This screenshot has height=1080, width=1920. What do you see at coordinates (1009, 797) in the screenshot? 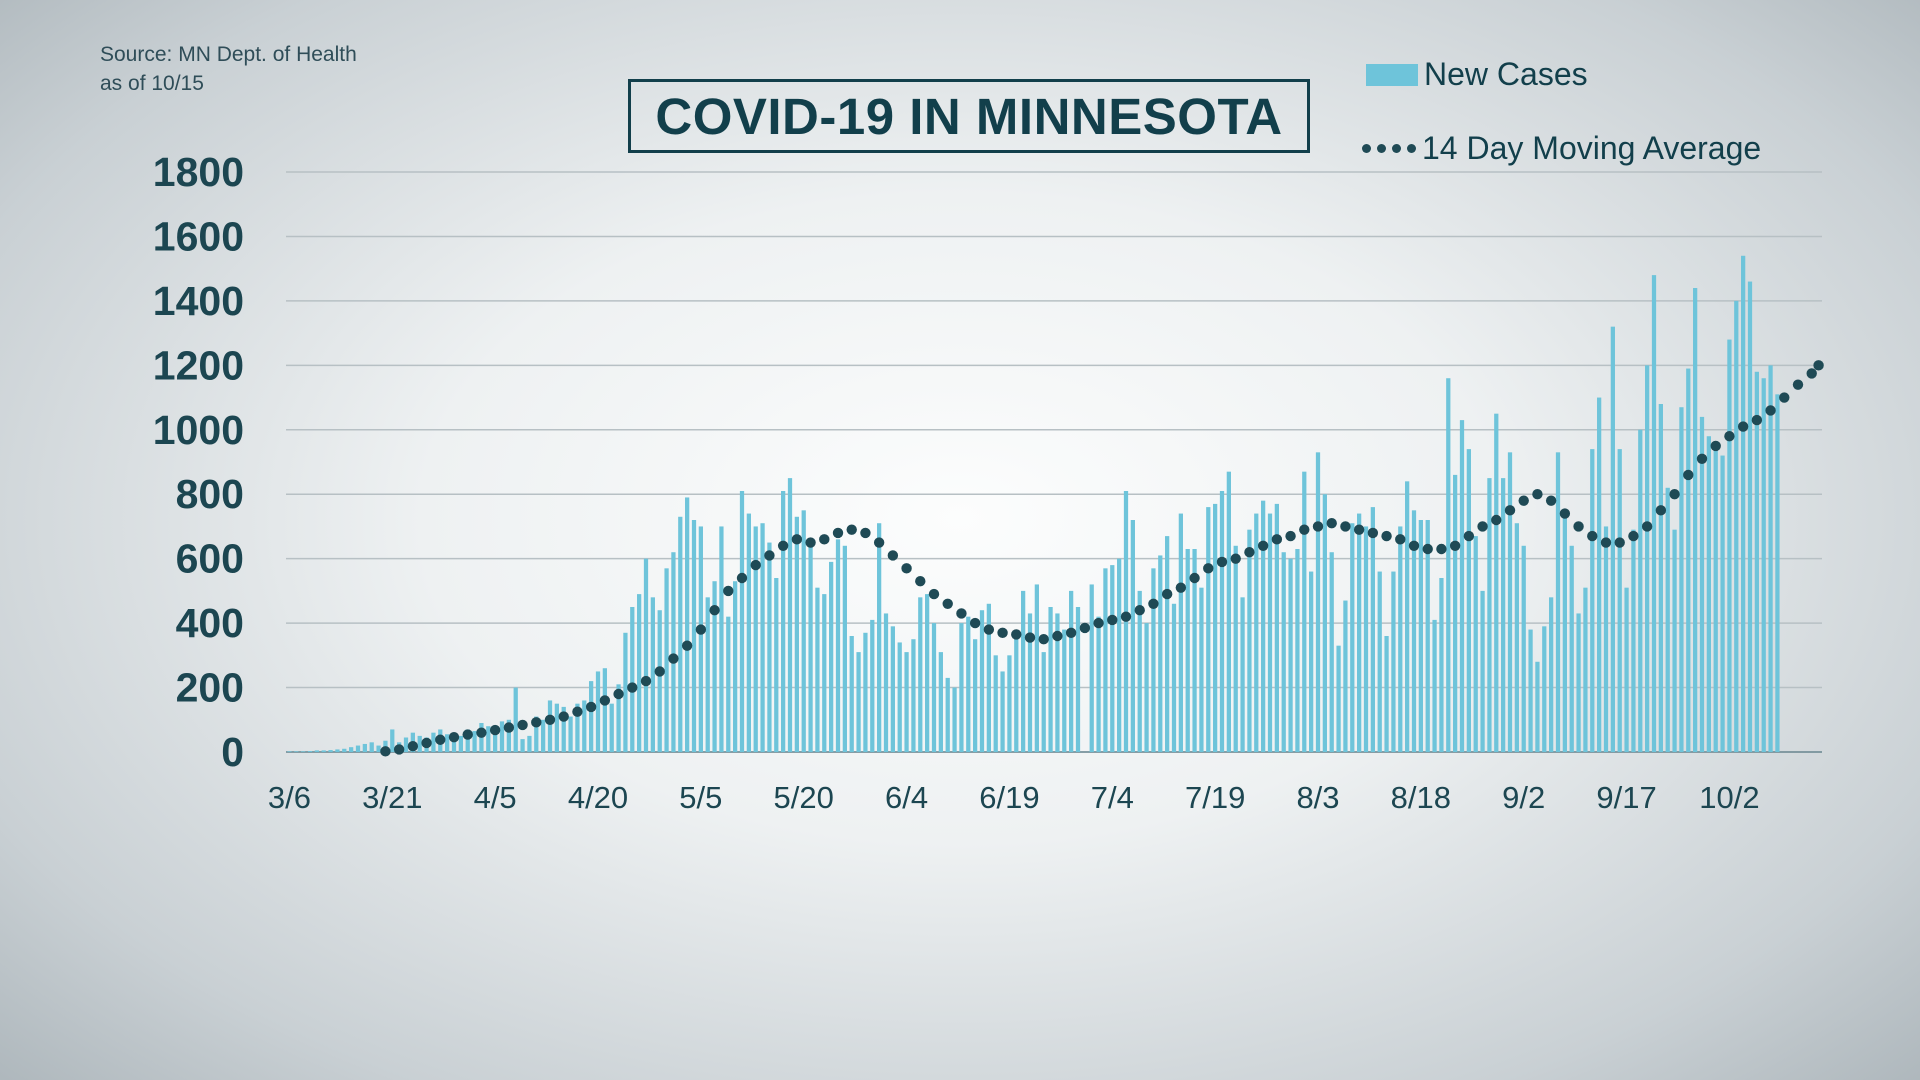
I see `x-tick-label: 6/19` at bounding box center [1009, 797].